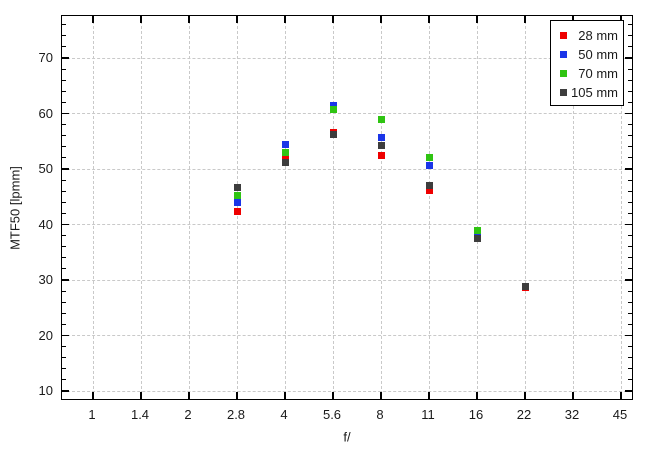 This screenshot has width=655, height=455. Describe the element at coordinates (563, 54) in the screenshot. I see `legend-marker-50-mm` at that location.